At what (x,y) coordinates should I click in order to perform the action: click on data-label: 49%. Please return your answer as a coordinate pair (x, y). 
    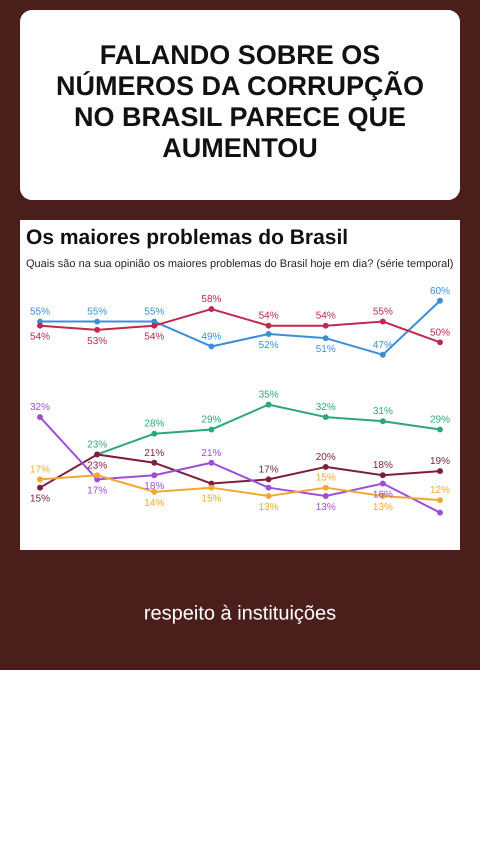
    Looking at the image, I should click on (211, 336).